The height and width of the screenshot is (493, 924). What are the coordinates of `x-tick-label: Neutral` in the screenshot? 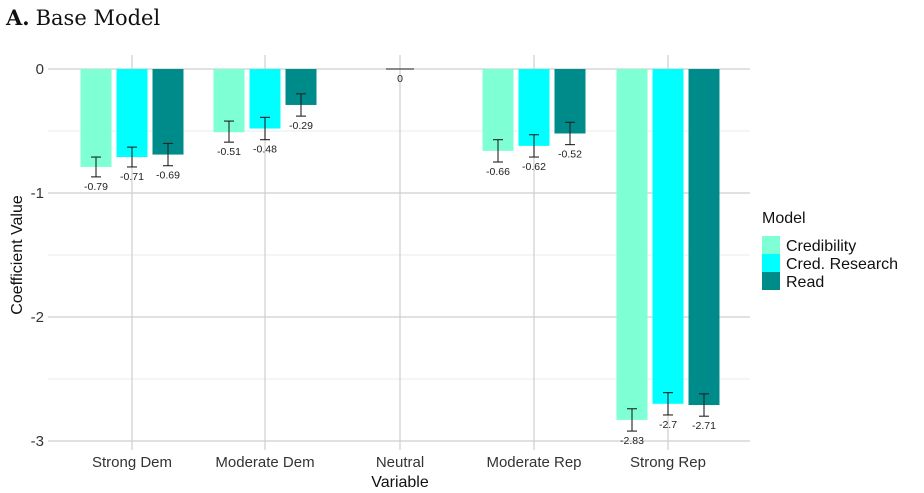 It's located at (400, 462).